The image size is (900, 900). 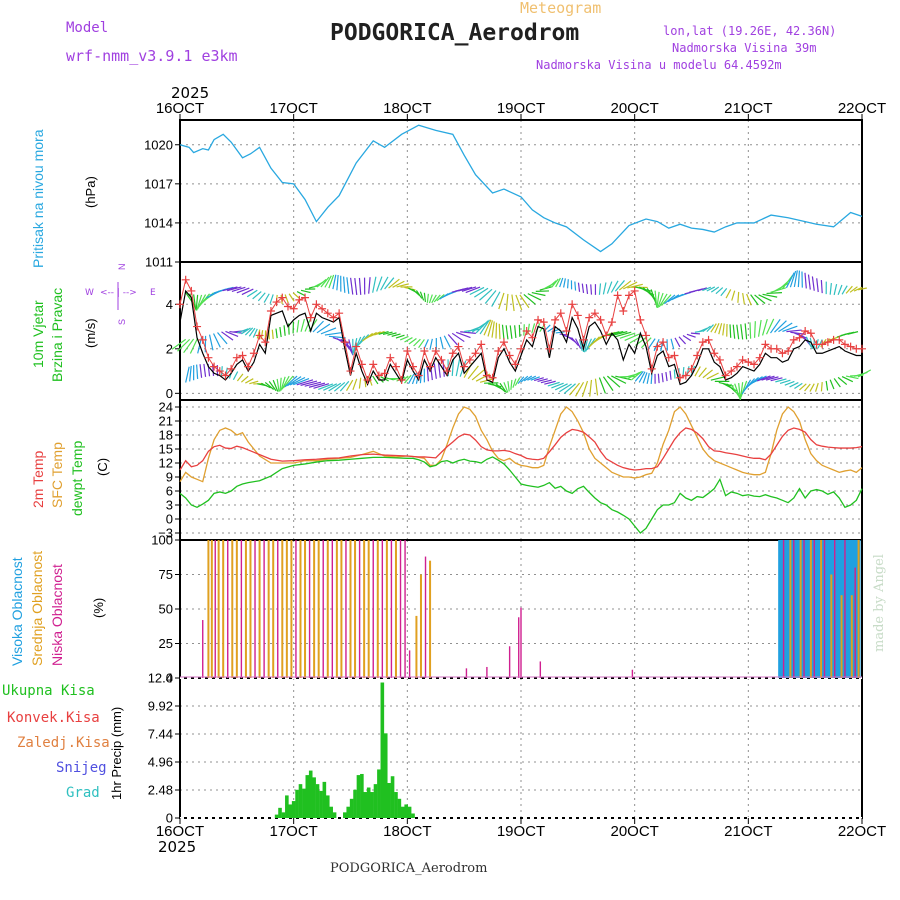 What do you see at coordinates (862, 831) in the screenshot?
I see `x-tick-label-bottom: 22OCT` at bounding box center [862, 831].